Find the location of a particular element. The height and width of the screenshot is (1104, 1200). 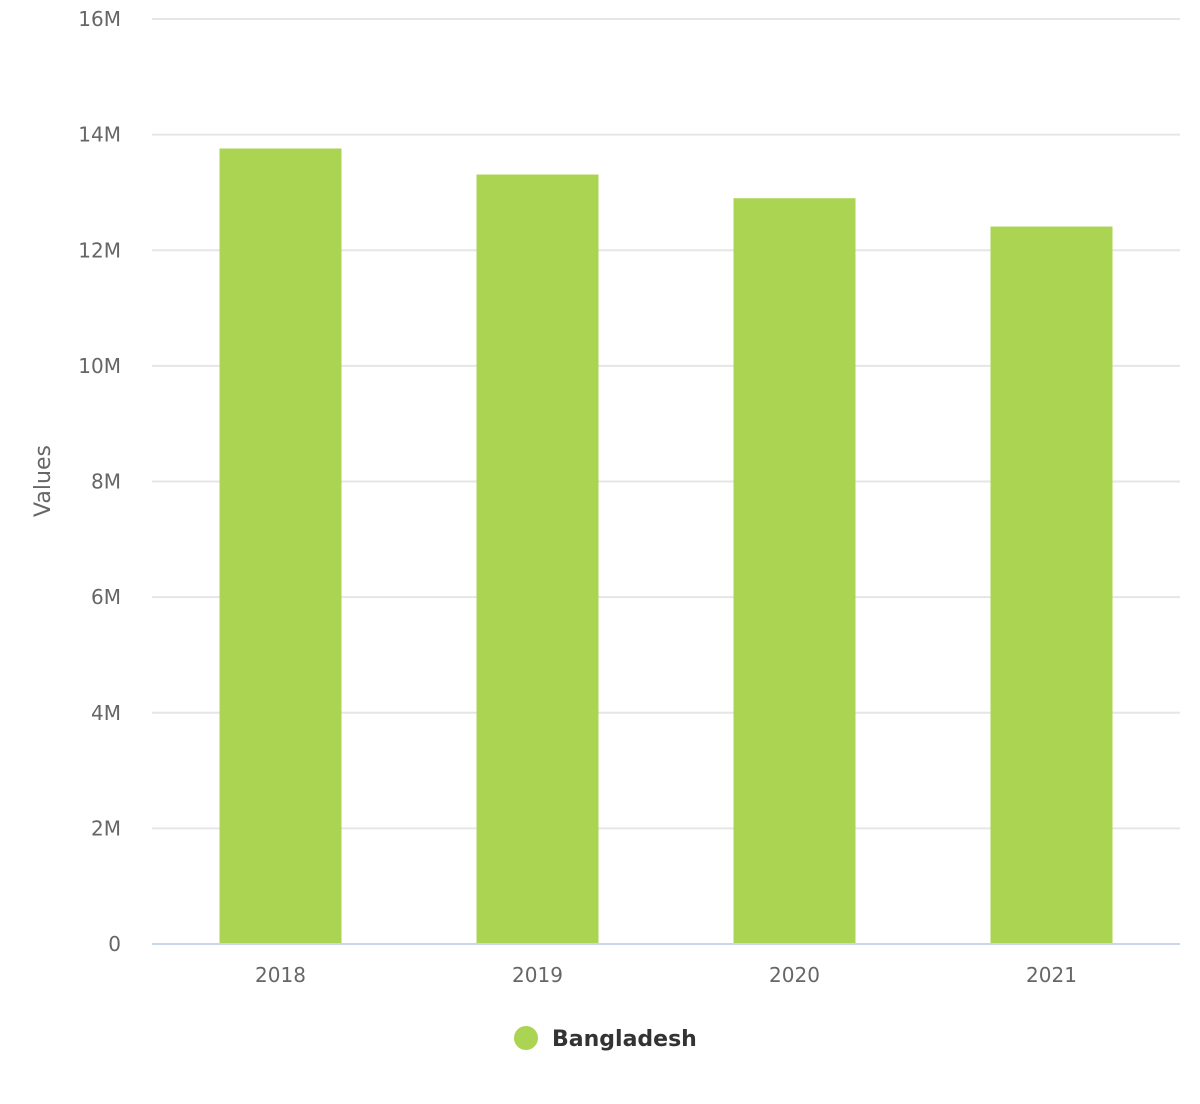

x-tick-label: 2019 is located at coordinates (537, 975).